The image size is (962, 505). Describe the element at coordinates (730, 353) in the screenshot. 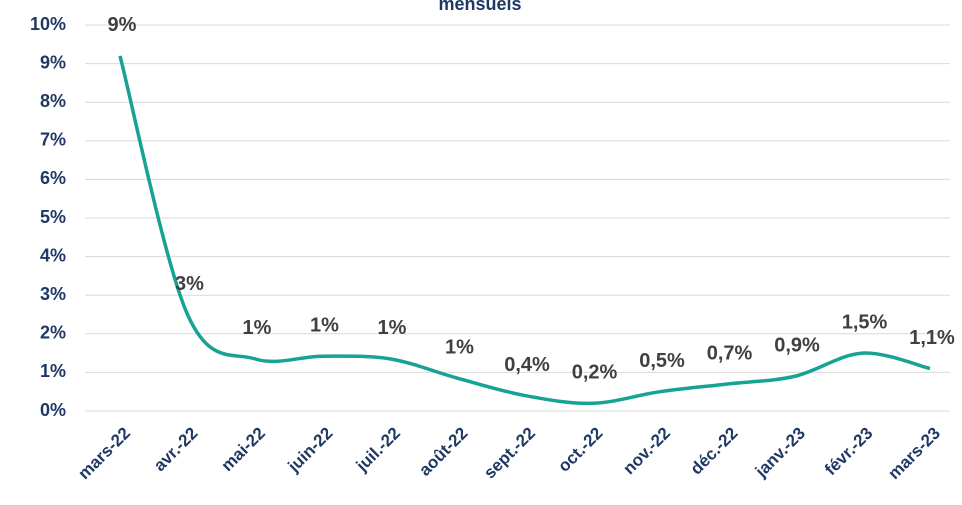

I see `data-label: 0,7%` at that location.